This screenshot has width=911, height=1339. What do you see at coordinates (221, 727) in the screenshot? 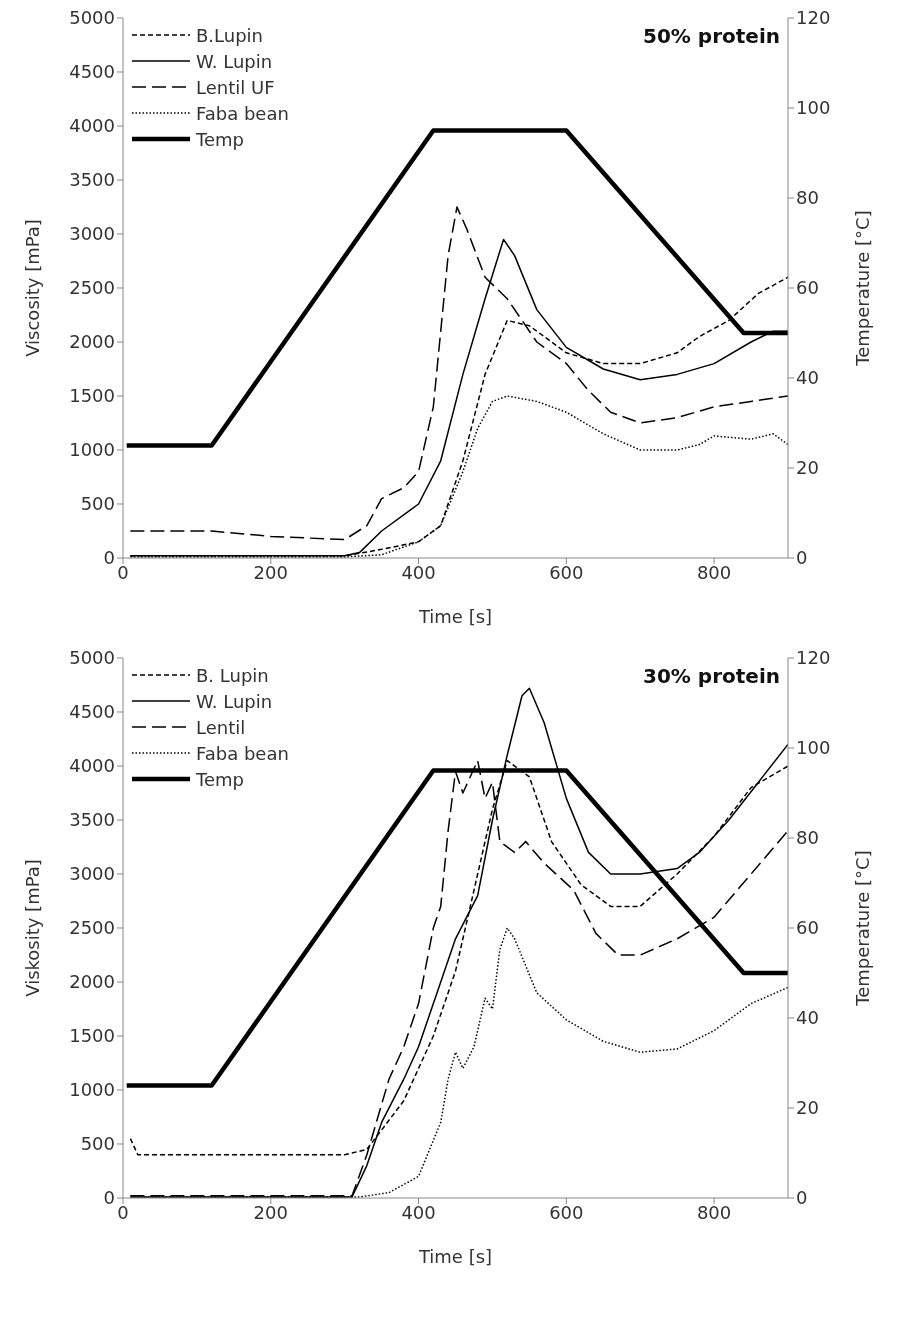
I see `legend-label: Lentil` at bounding box center [221, 727].